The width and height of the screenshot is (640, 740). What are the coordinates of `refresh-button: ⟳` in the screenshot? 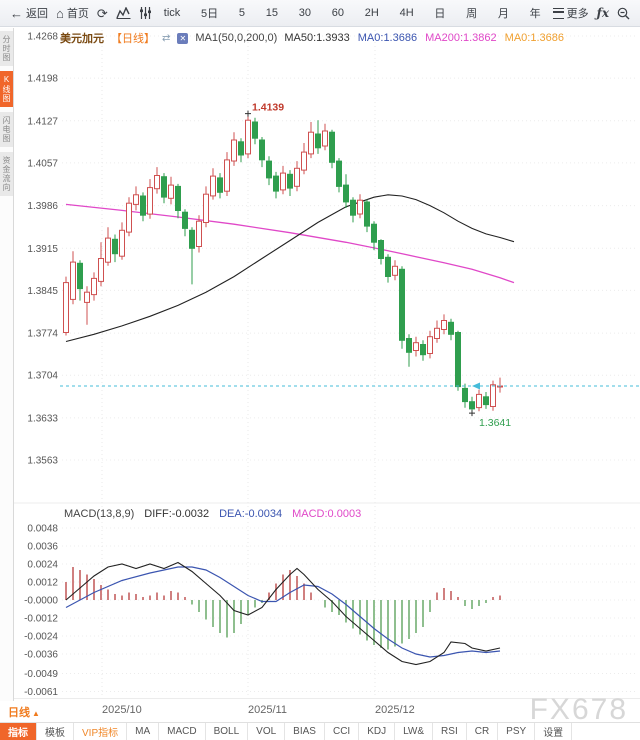 It's located at (102, 13).